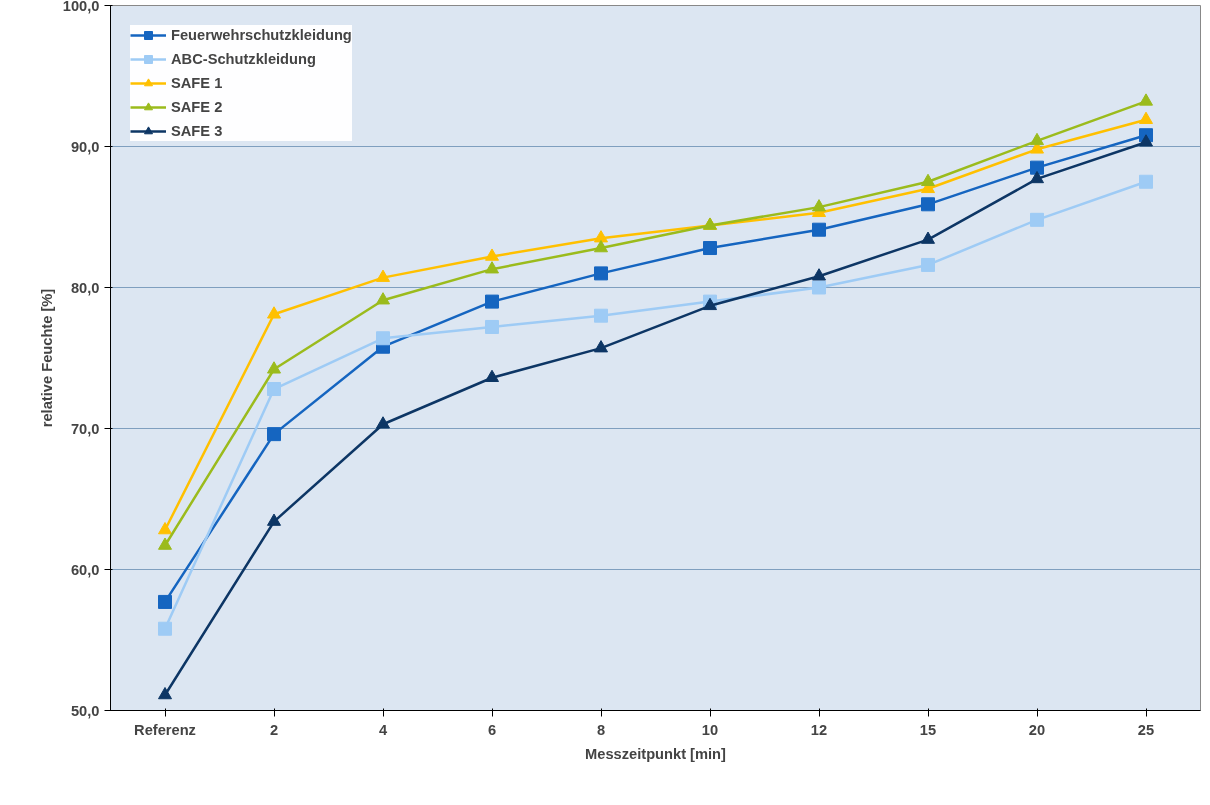 The width and height of the screenshot is (1210, 805). What do you see at coordinates (85, 146) in the screenshot?
I see `y-tick-label: 90,0` at bounding box center [85, 146].